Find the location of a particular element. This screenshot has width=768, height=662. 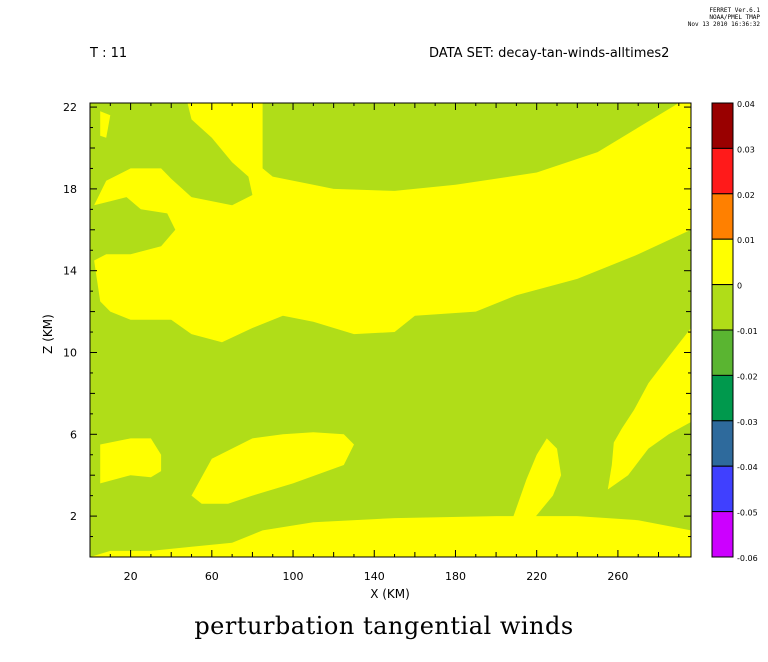

y-axis-label: Z (KM) is located at coordinates (48, 334).